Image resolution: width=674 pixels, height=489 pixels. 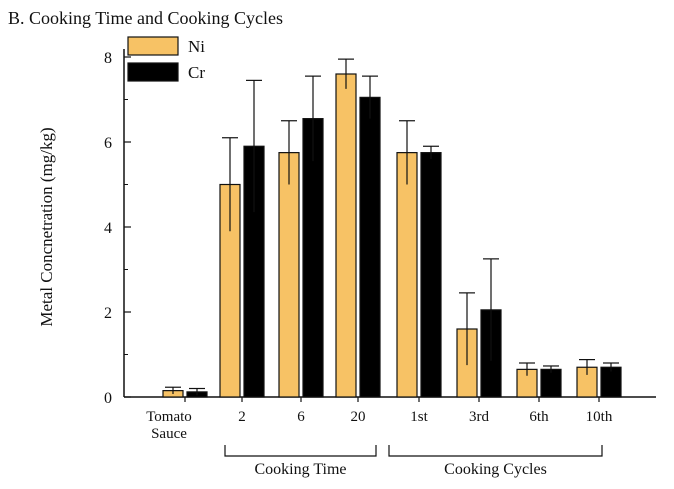 What do you see at coordinates (419, 417) in the screenshot?
I see `x-tick-label: 1st` at bounding box center [419, 417].